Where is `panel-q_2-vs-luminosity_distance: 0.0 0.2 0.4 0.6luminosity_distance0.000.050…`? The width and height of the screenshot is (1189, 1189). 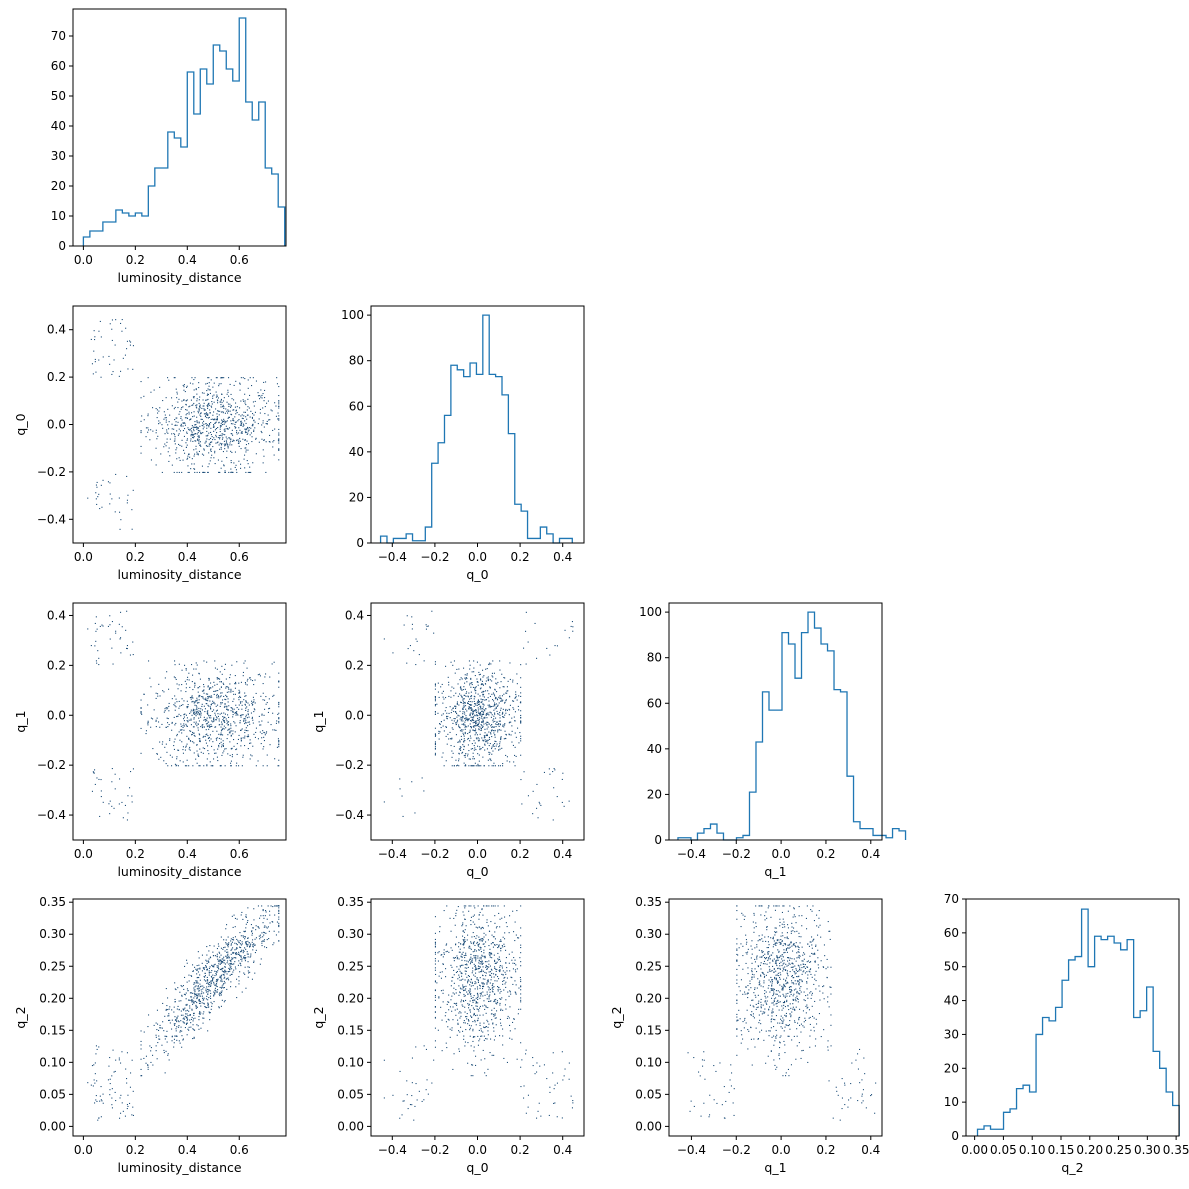 panel-q_2-vs-luminosity_distance: 0.0 0.2 0.4 0.6luminosity_distance0.000.050… is located at coordinates (150, 1035).